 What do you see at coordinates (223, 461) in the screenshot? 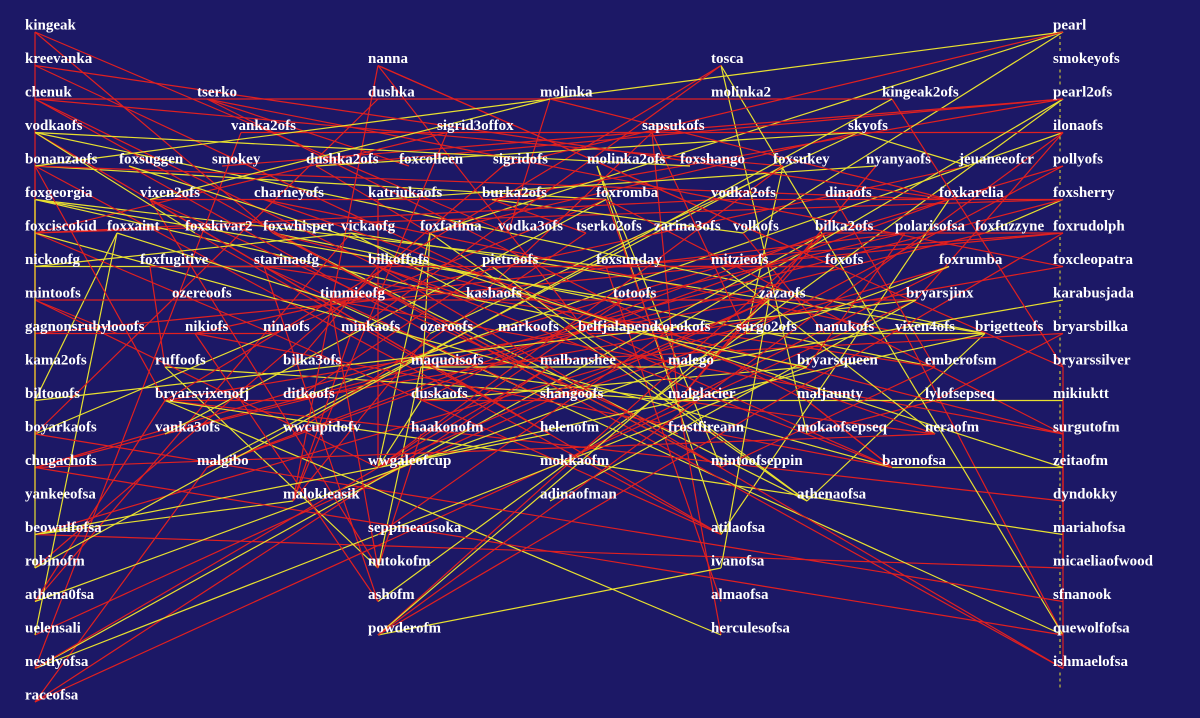
I see `dog-name: malgibo` at bounding box center [223, 461].